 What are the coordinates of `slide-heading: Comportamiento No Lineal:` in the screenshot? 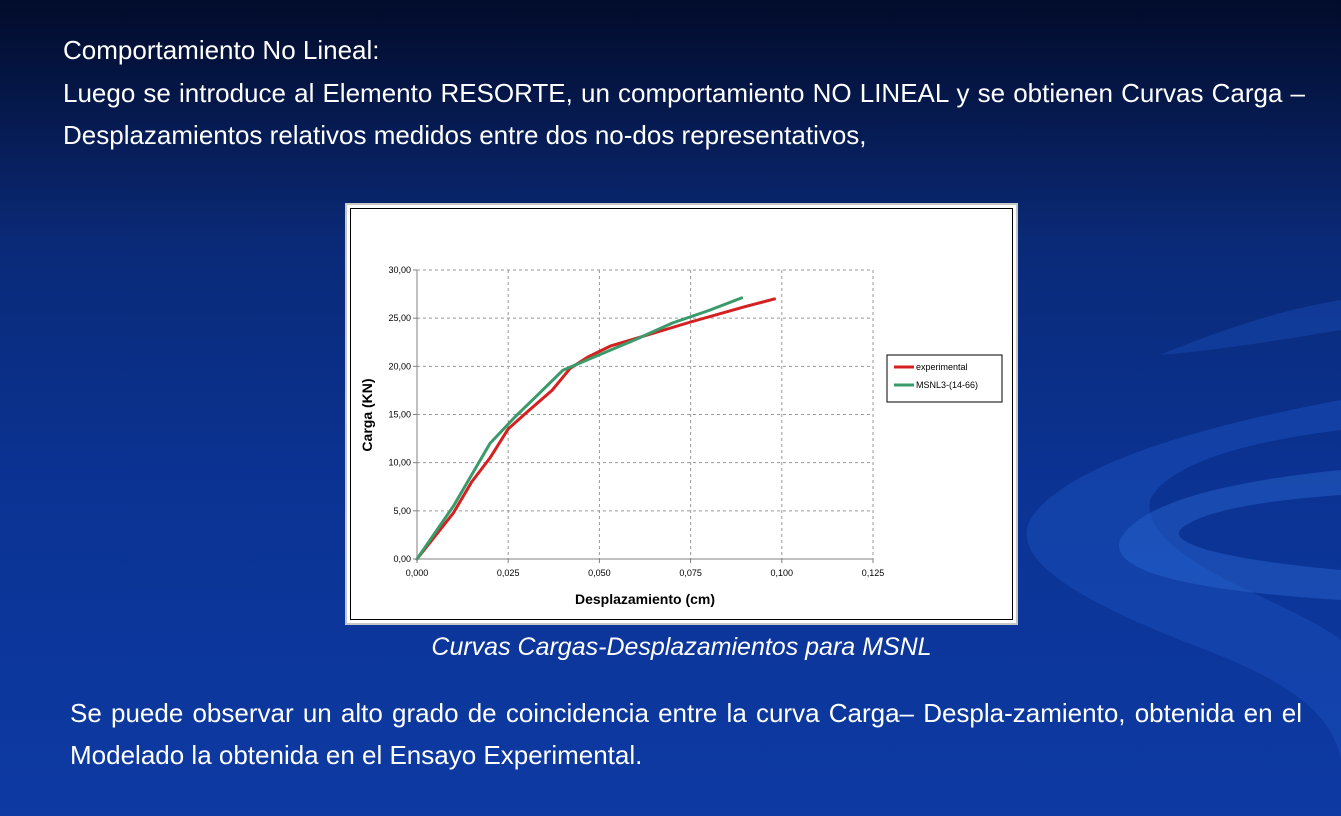 It's located at (221, 50).